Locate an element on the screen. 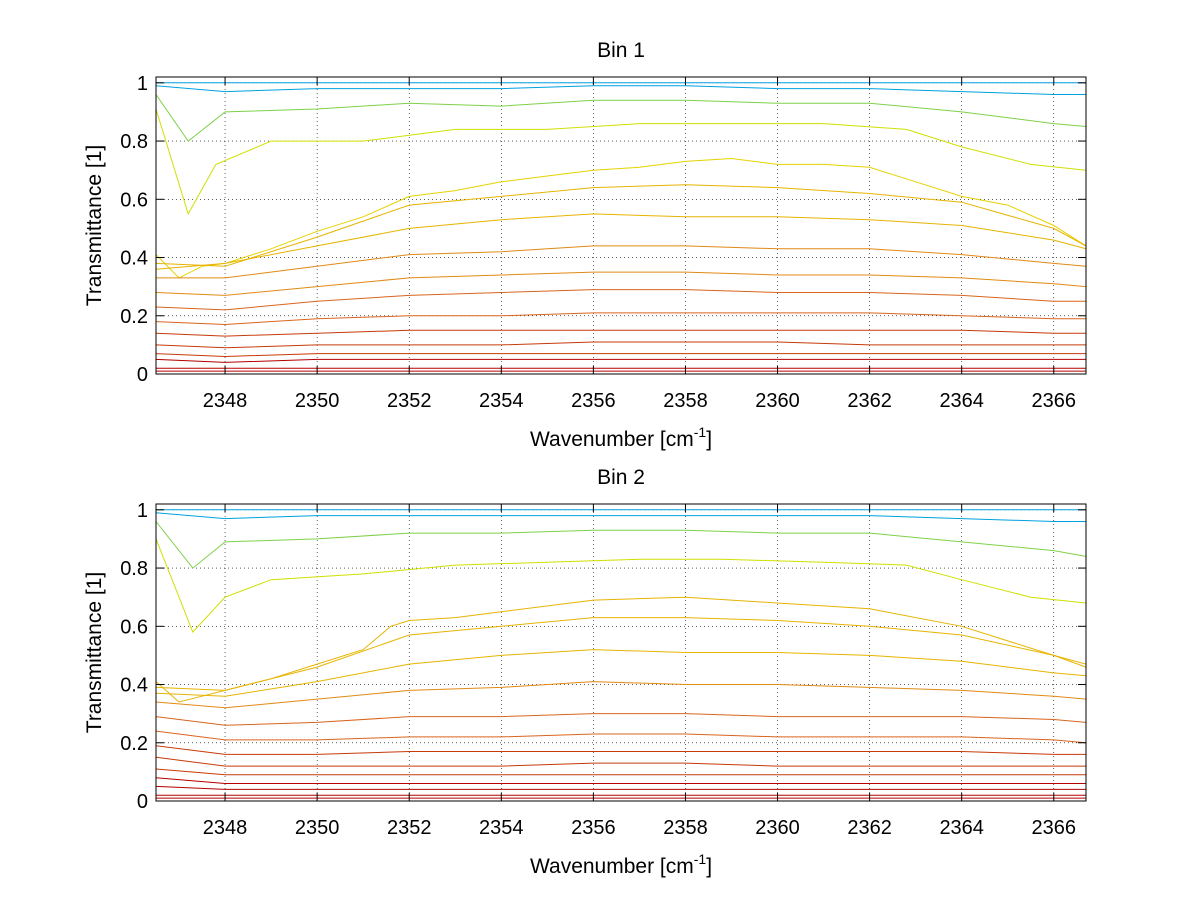 The height and width of the screenshot is (901, 1200). chart-title: Bin 2 is located at coordinates (621, 477).